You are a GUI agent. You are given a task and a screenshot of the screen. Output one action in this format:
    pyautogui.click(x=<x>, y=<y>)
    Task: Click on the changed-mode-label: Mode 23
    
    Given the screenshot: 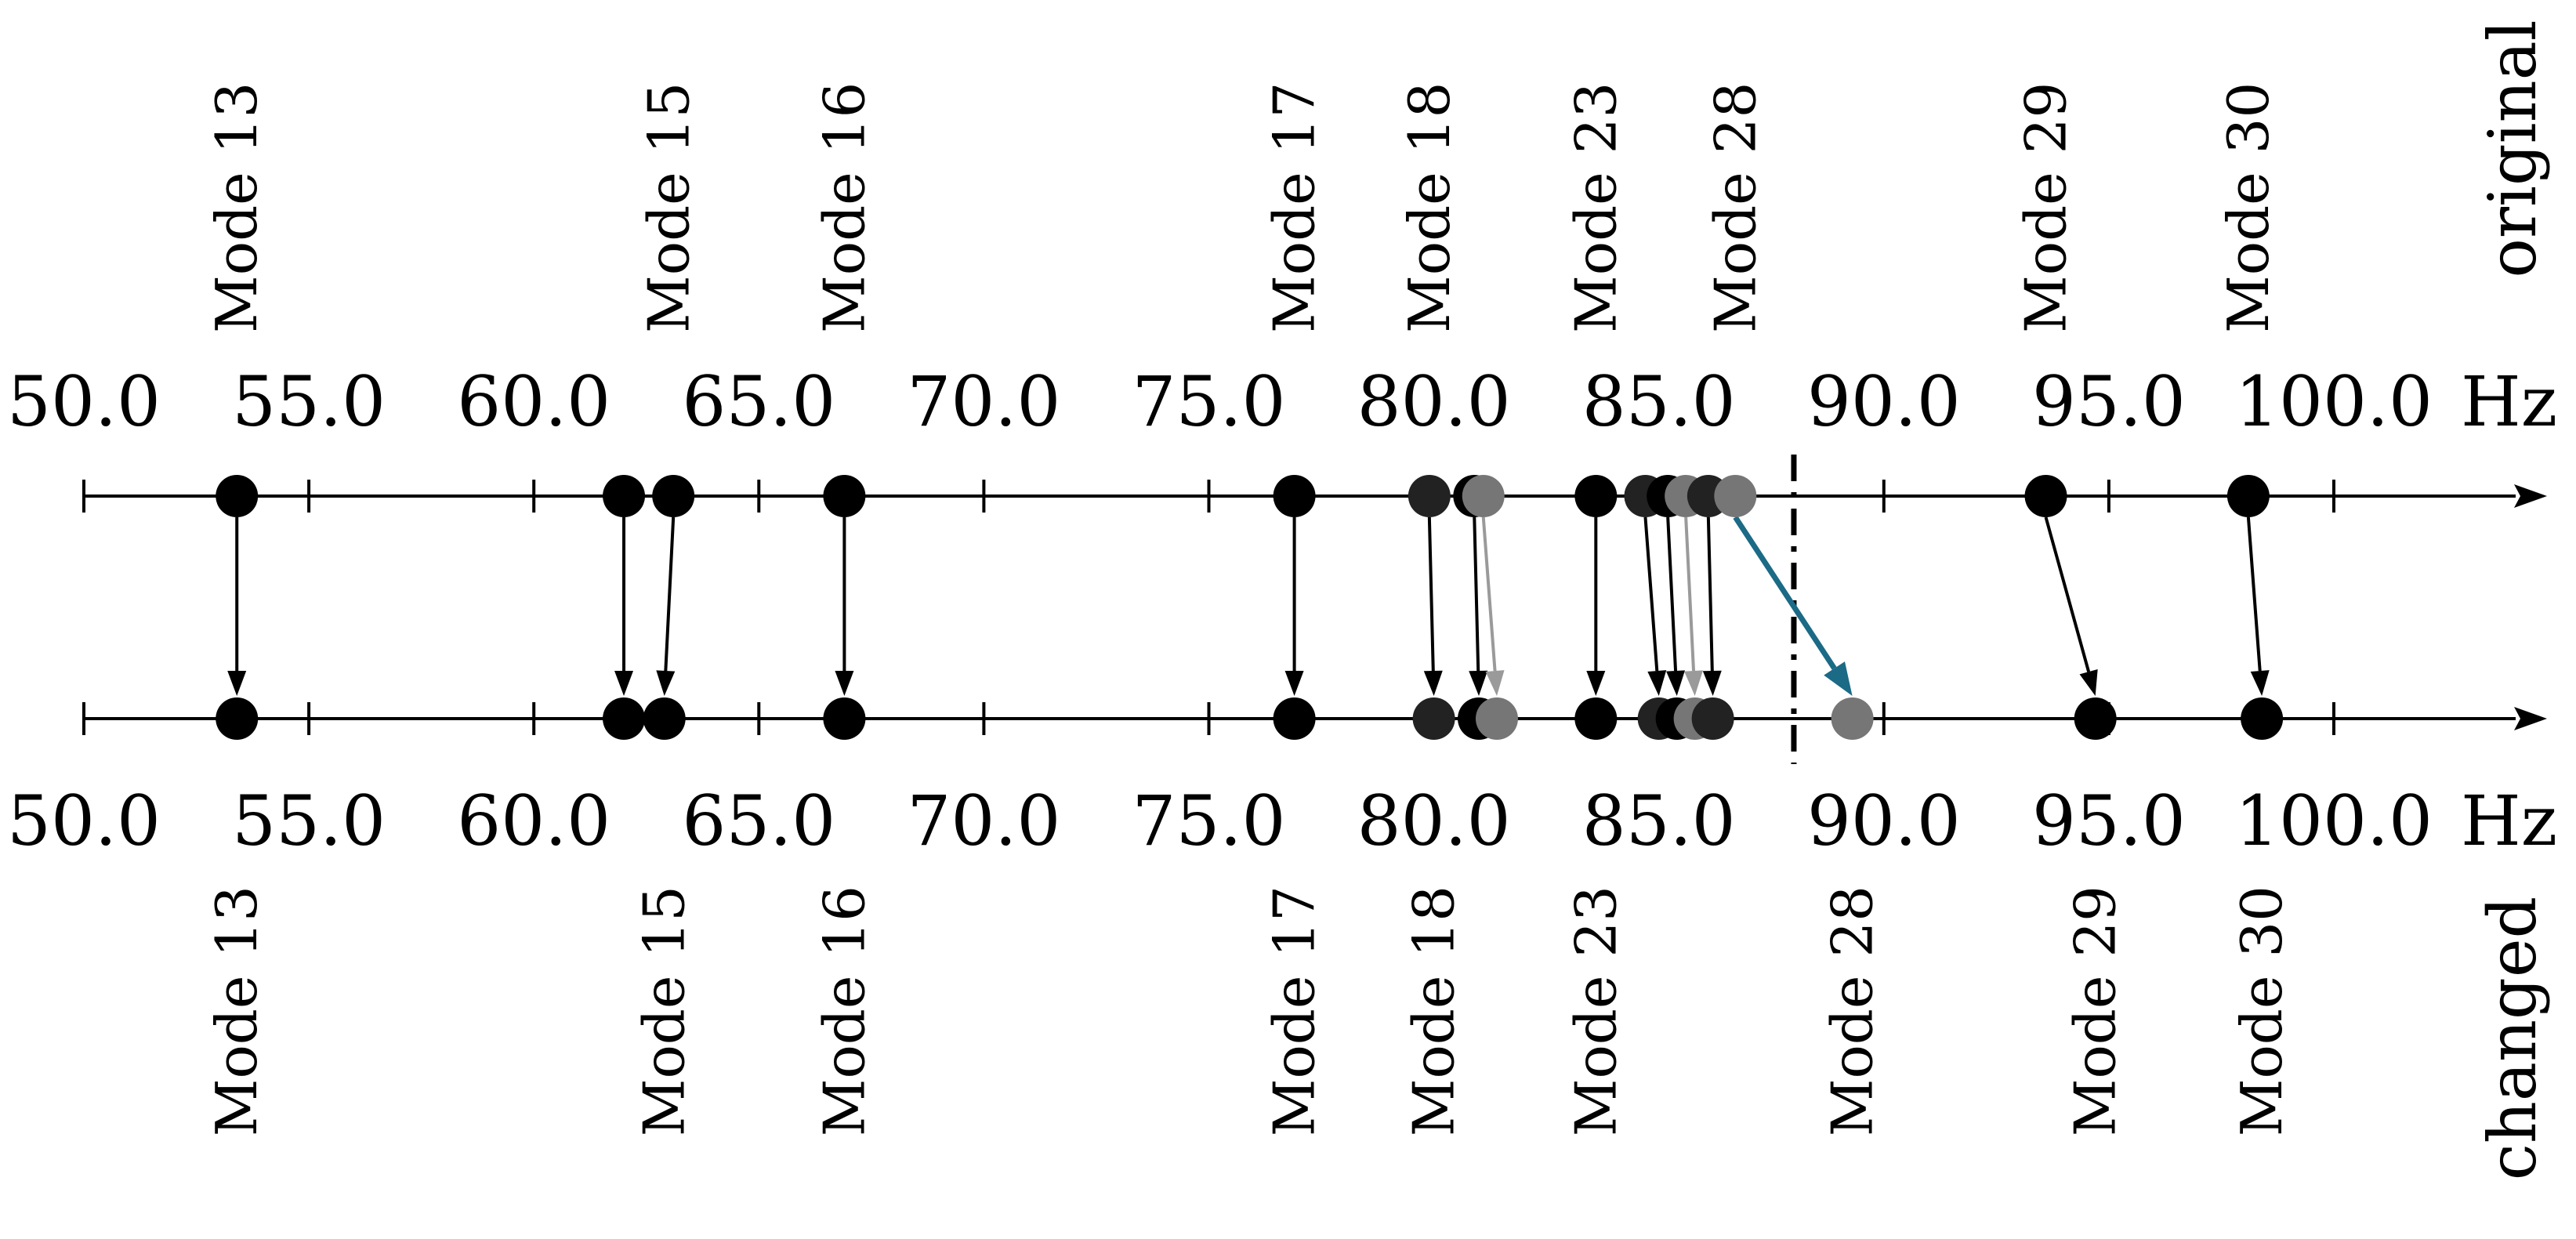 What is the action you would take?
    pyautogui.click(x=1596, y=1011)
    